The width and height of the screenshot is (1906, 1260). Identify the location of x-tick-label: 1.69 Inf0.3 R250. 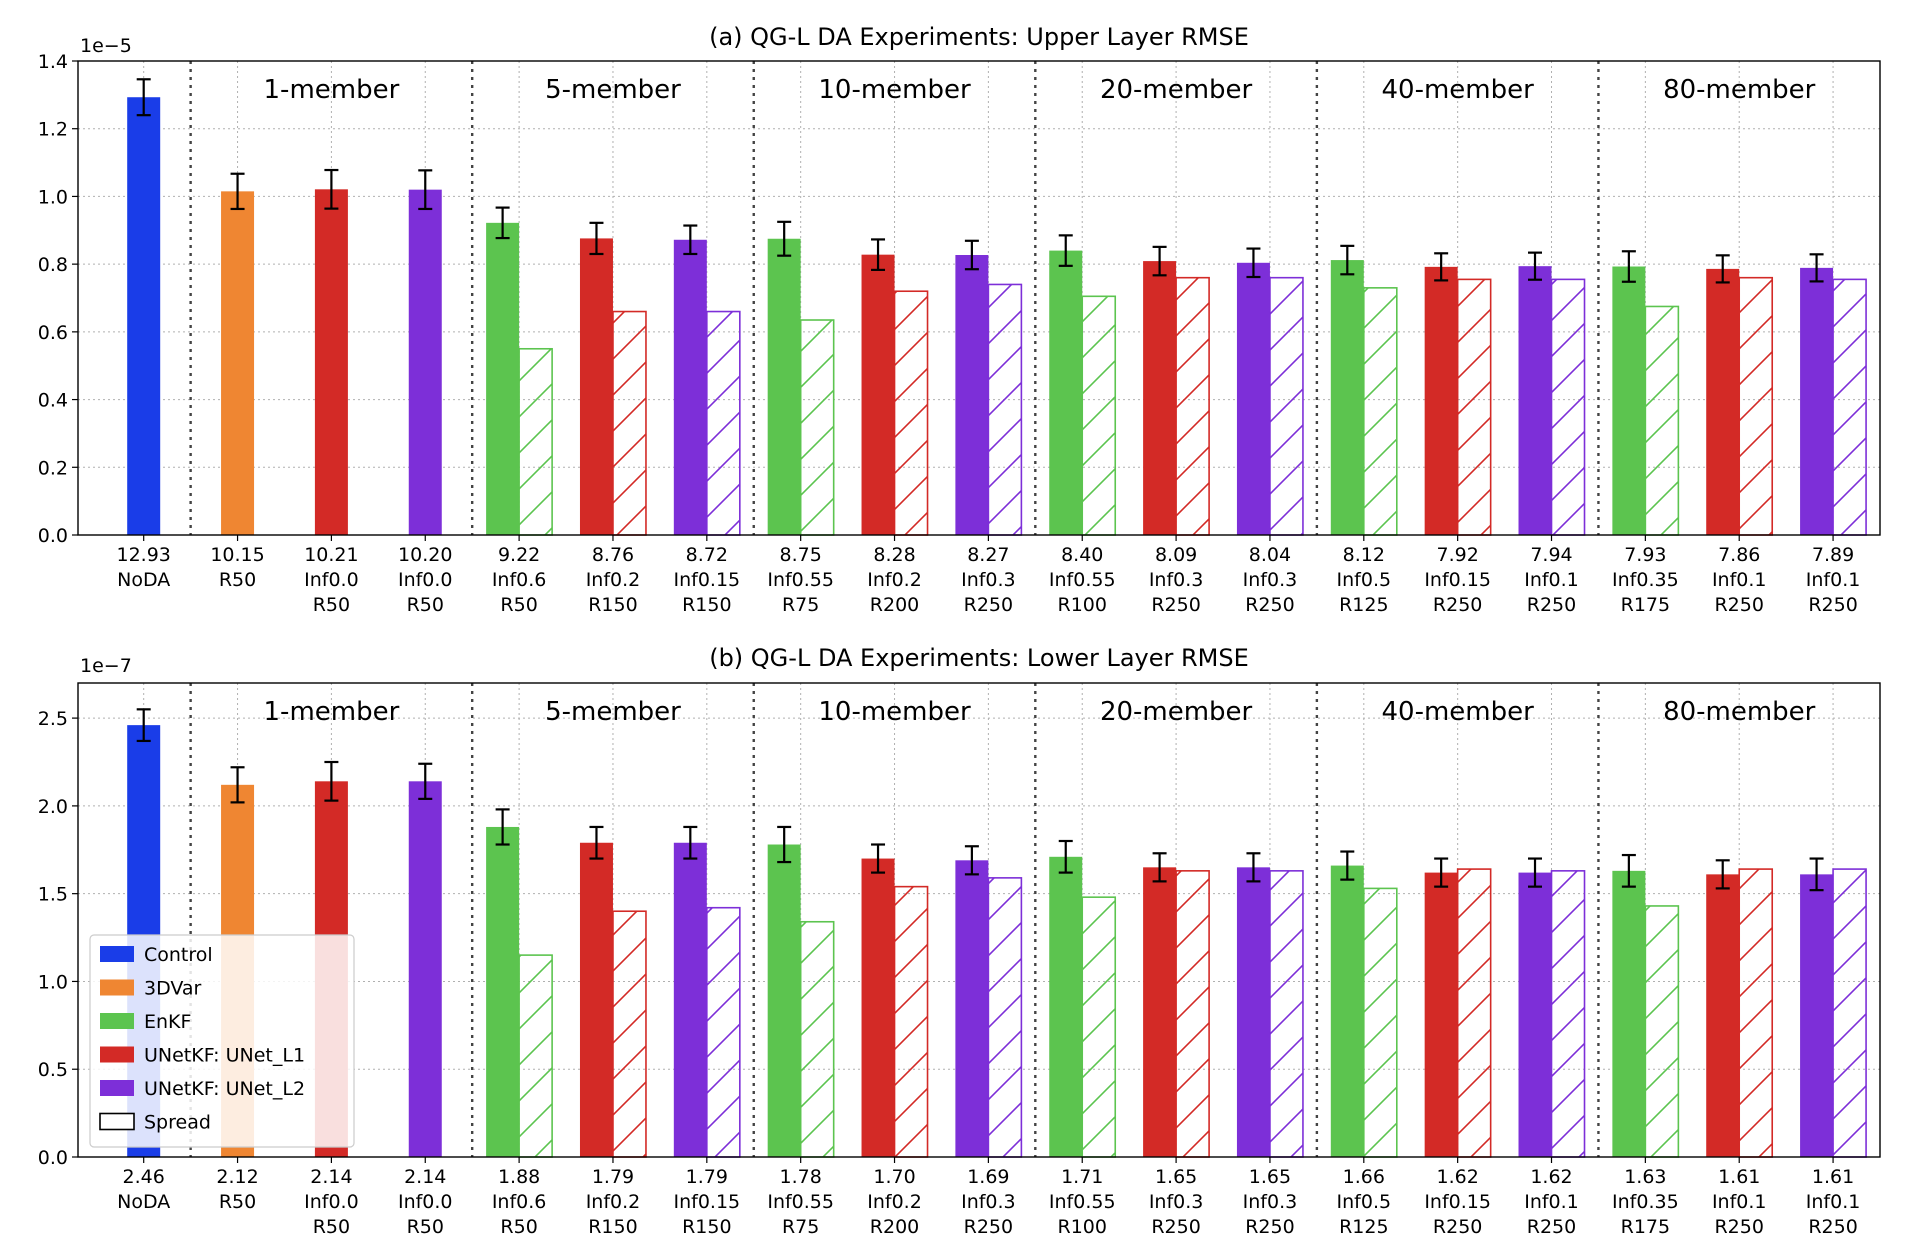
(988, 1202).